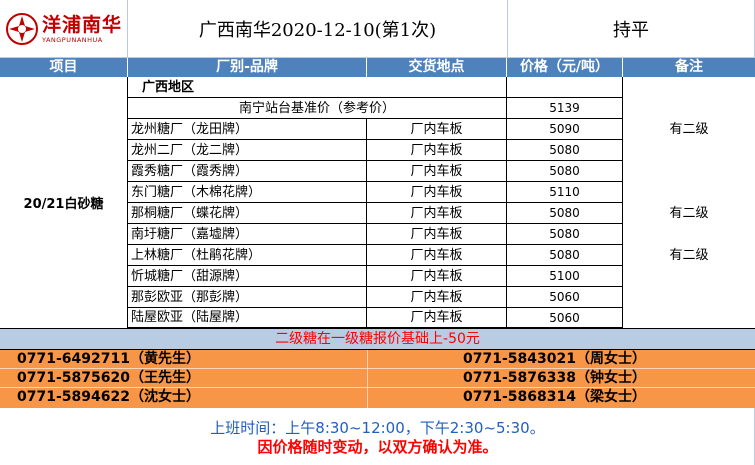 The image size is (755, 465). Describe the element at coordinates (565, 192) in the screenshot. I see `price-cell: 5110` at that location.